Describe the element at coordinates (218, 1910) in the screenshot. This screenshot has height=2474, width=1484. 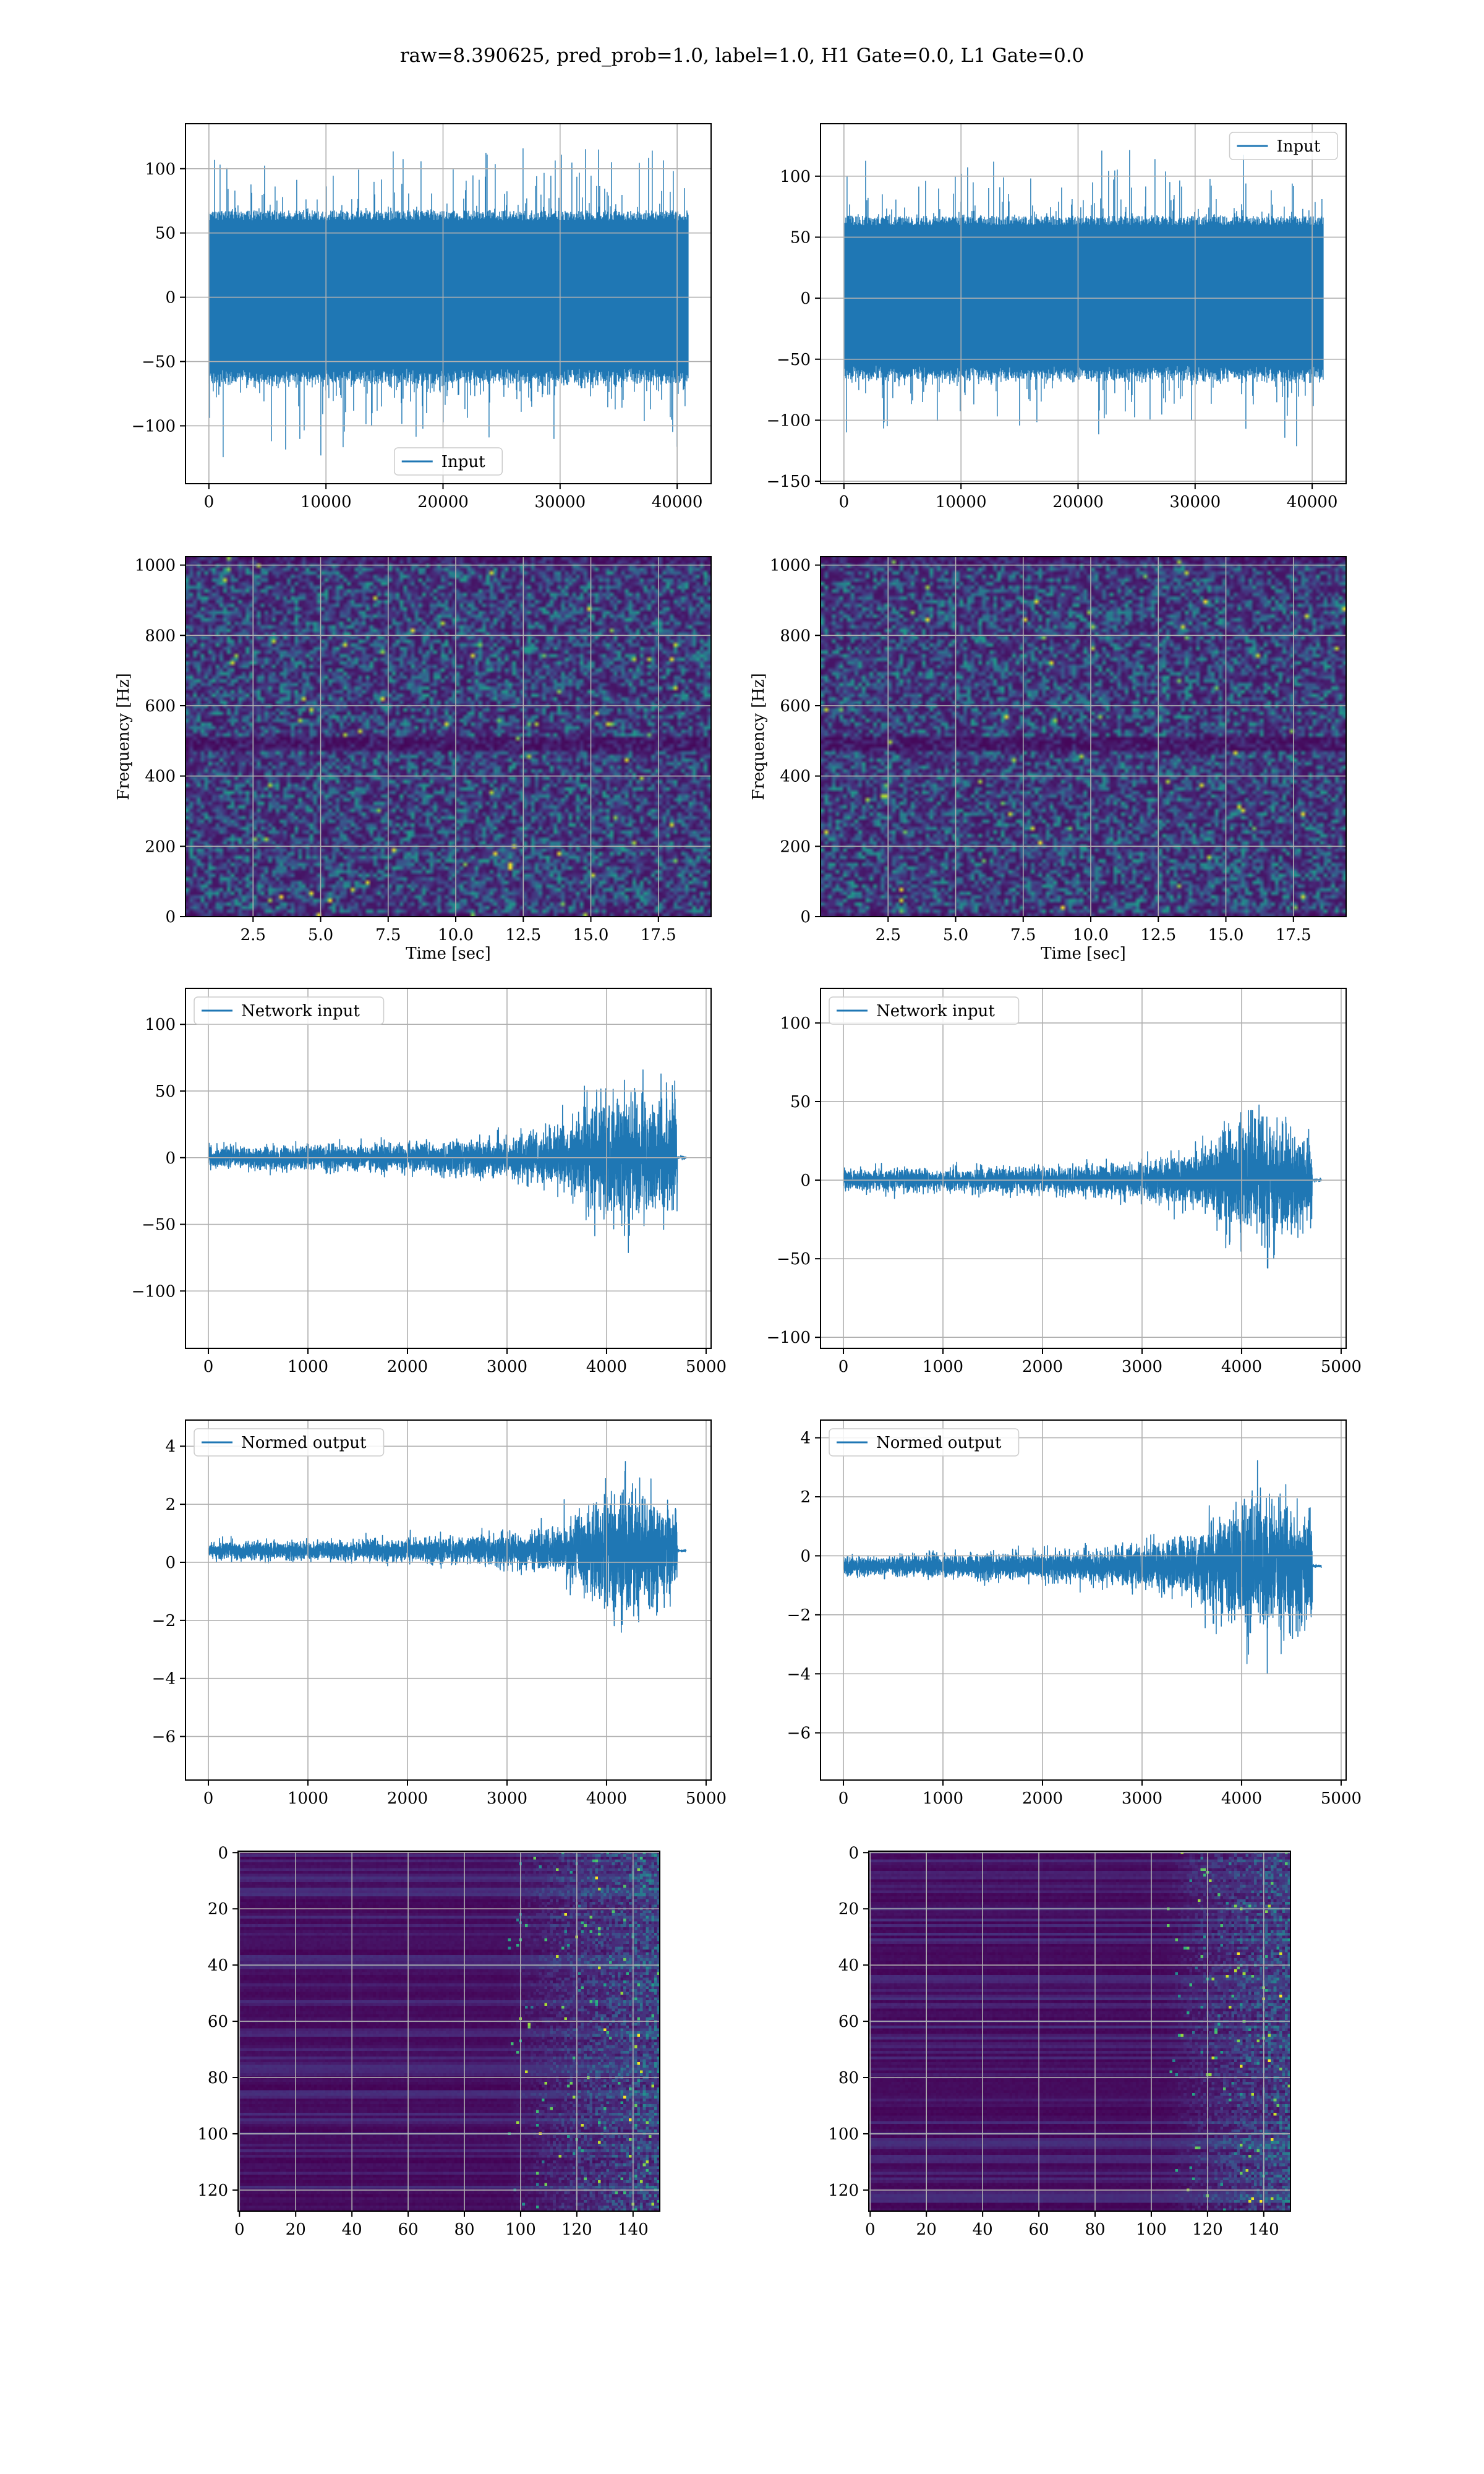
I see `feature-map-h1-ytick-label: 20` at that location.